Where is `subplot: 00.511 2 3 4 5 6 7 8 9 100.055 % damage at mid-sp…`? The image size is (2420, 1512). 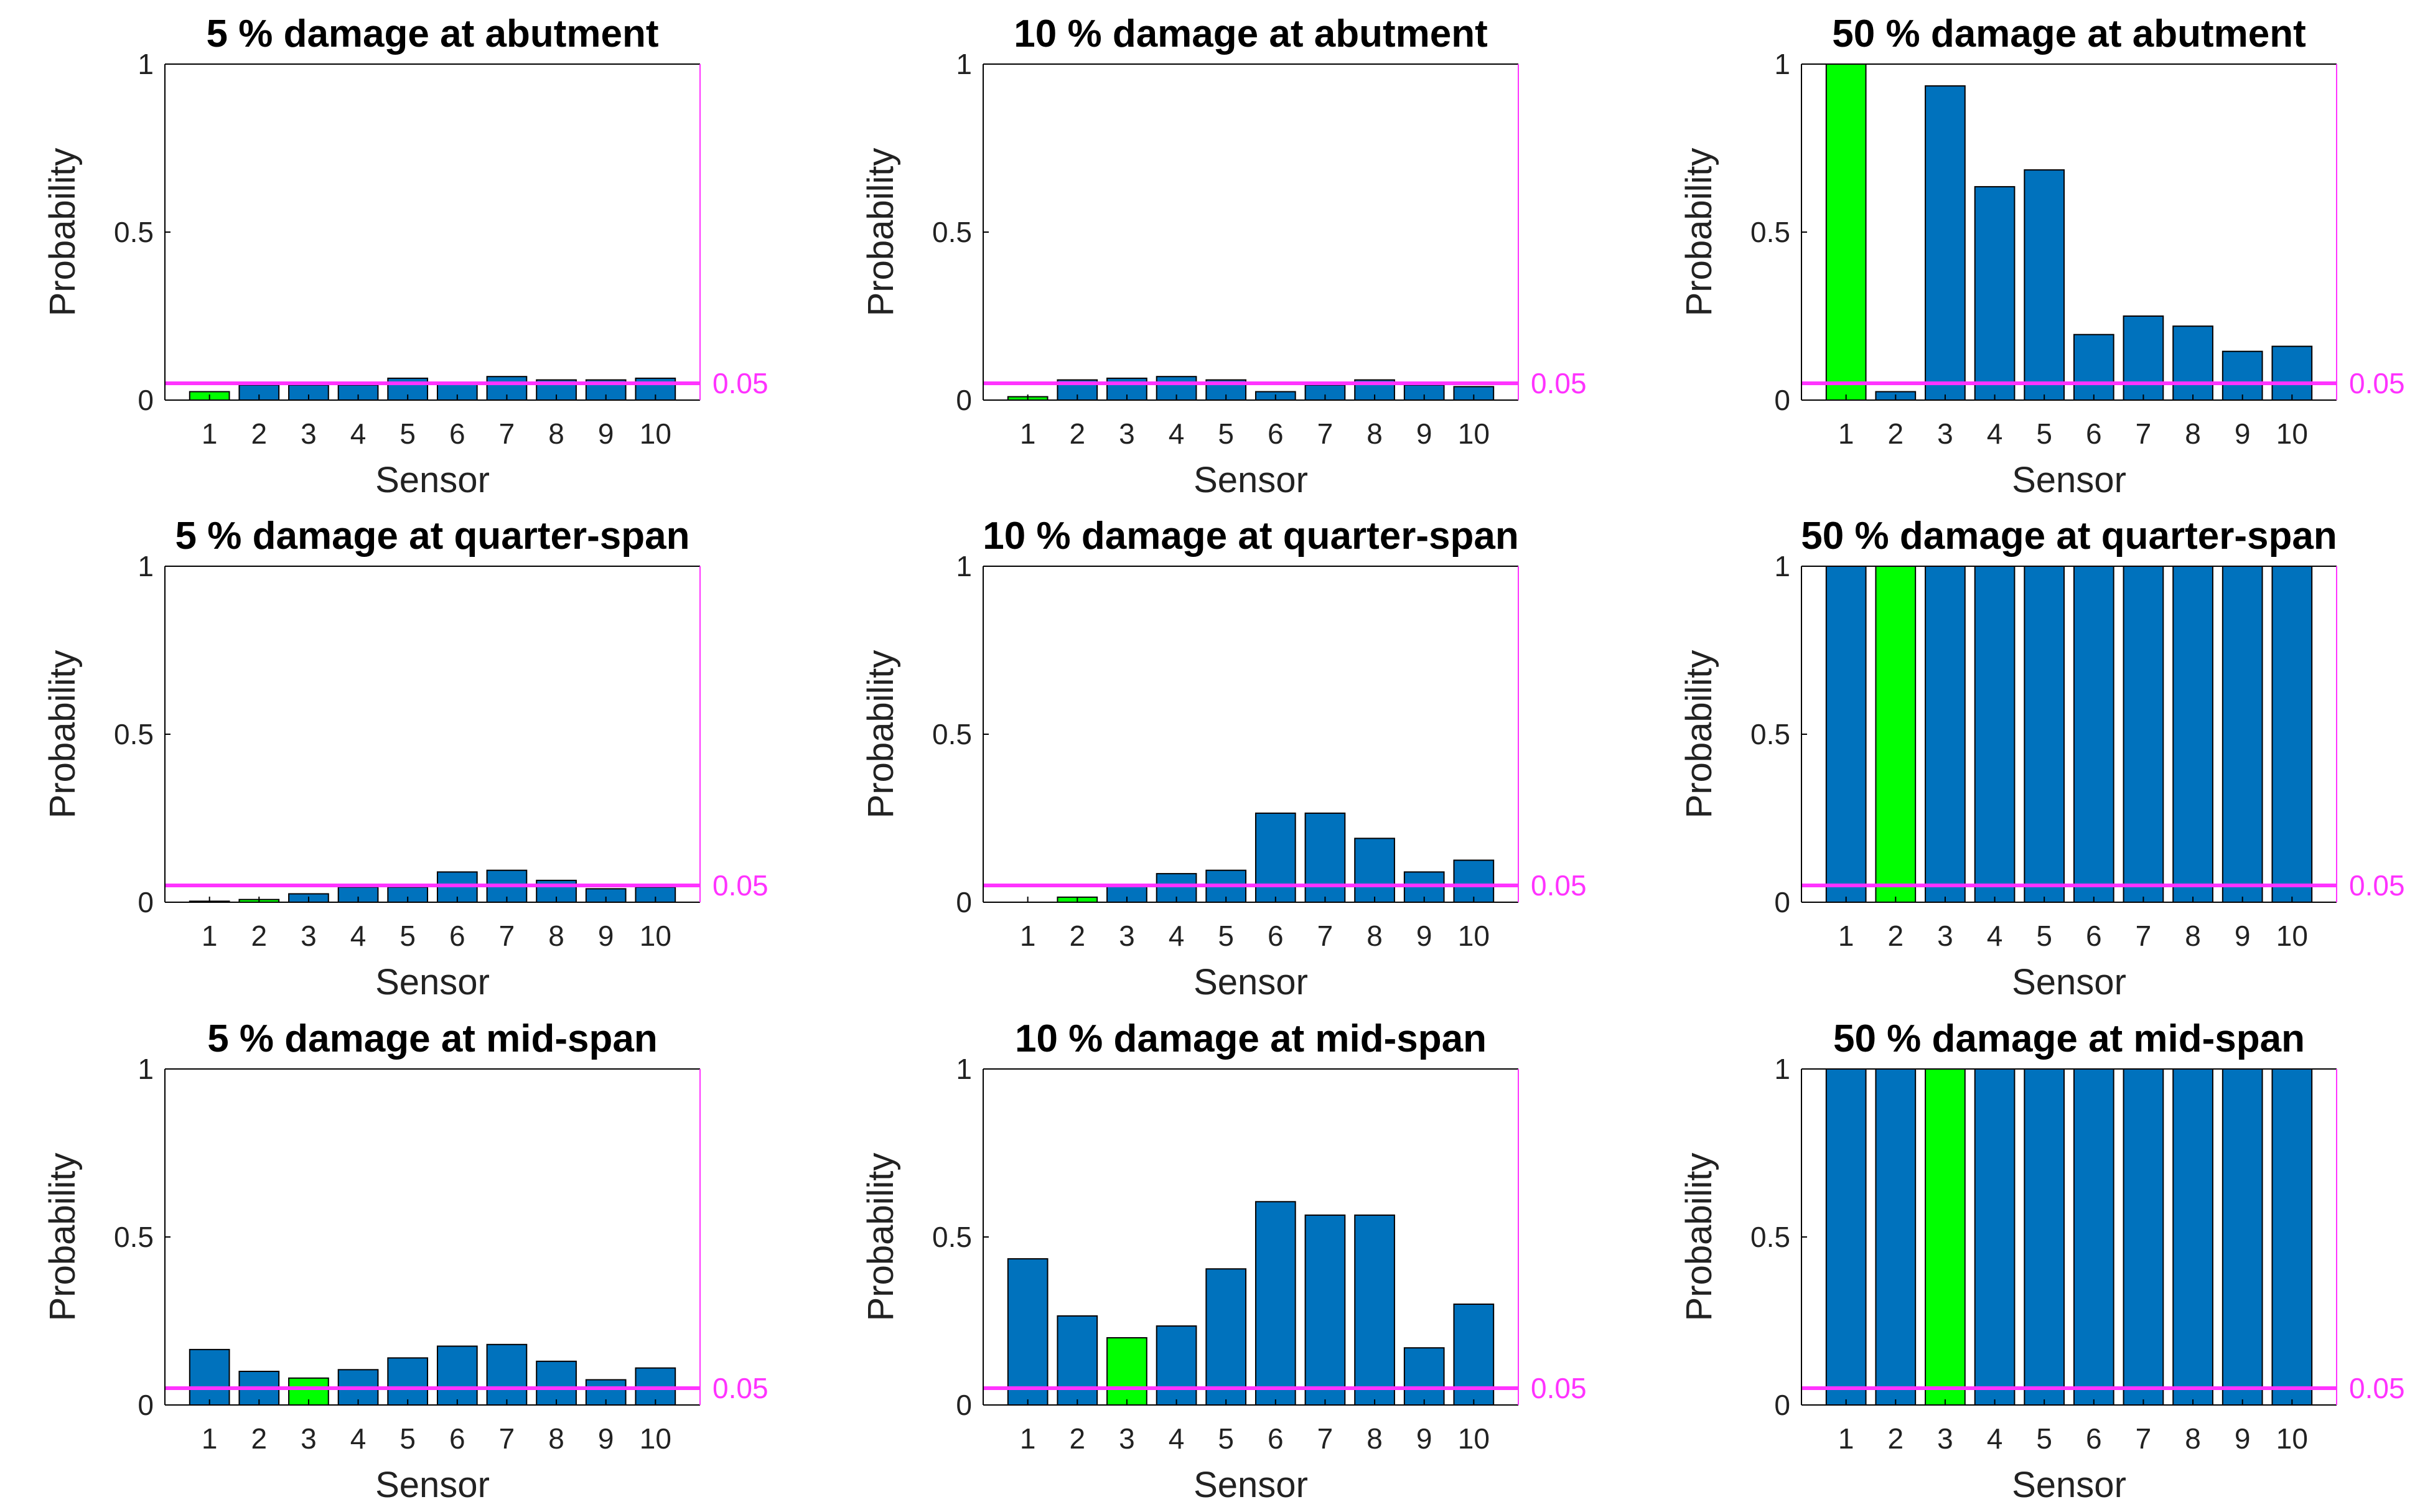
subplot: 00.511 2 3 4 5 6 7 8 9 100.055 % damage at mid-sp… is located at coordinates (406, 1261).